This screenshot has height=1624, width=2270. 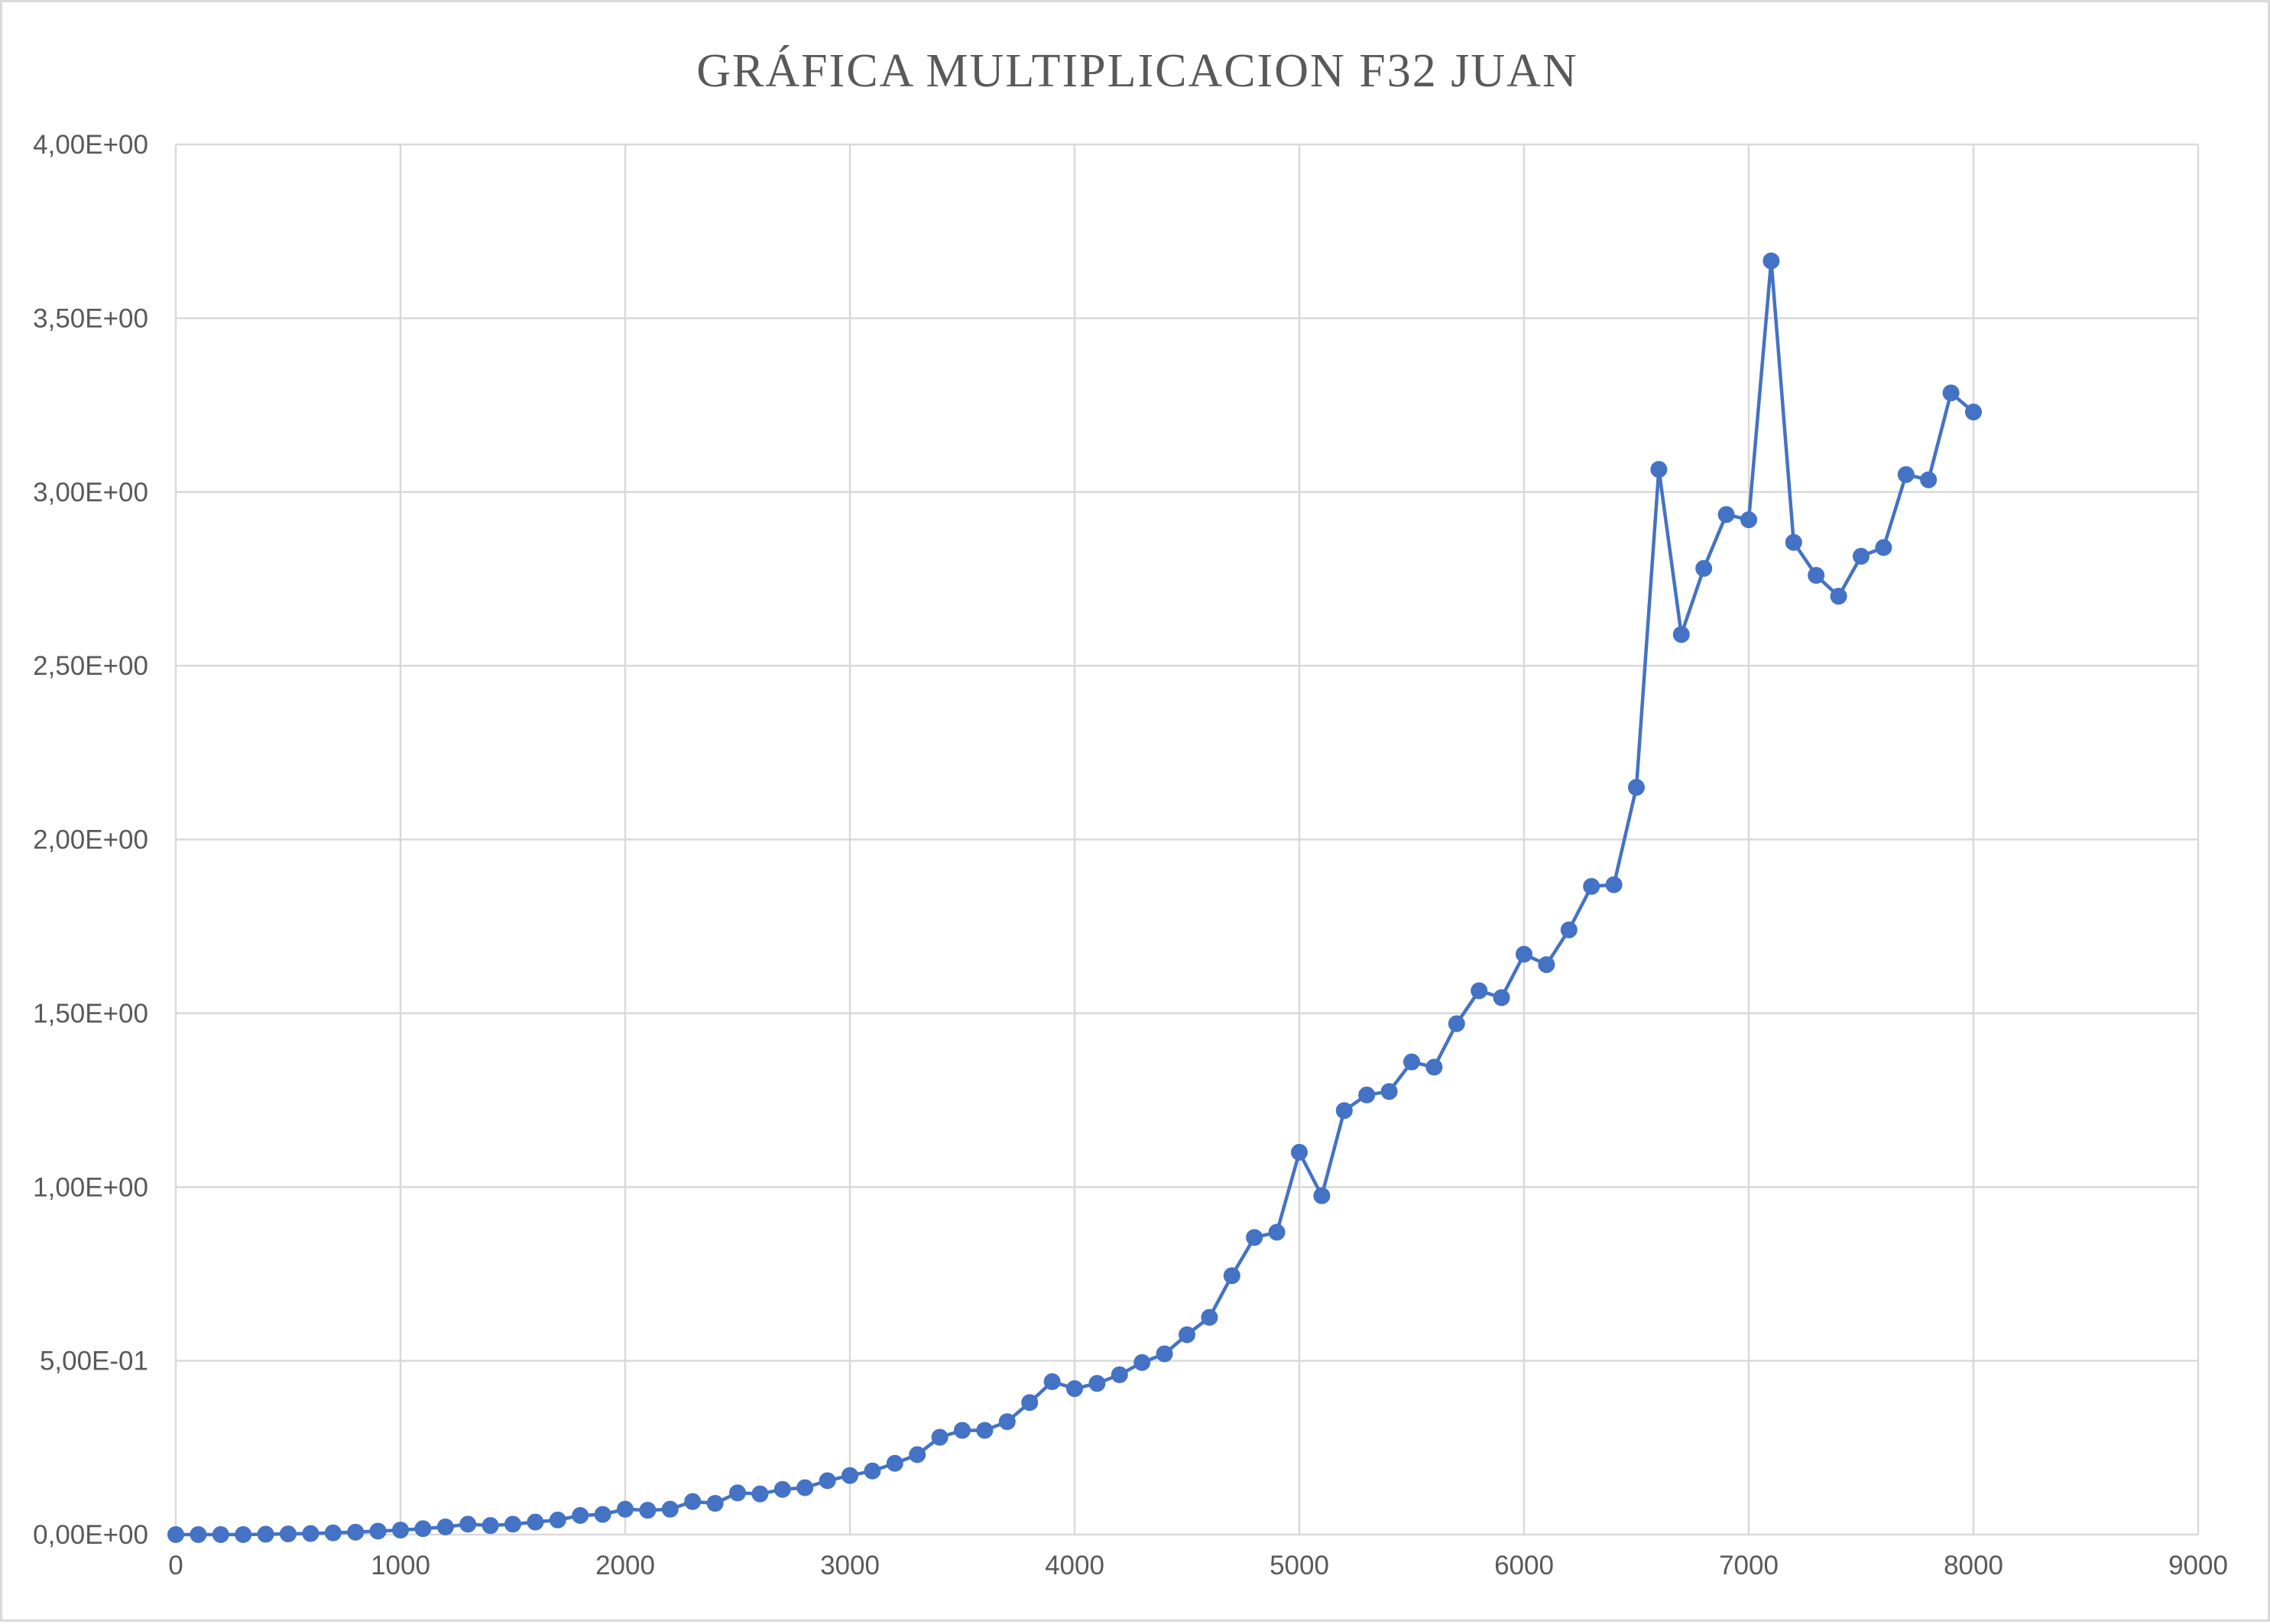 What do you see at coordinates (90, 840) in the screenshot?
I see `y-tick-label: 2,00E+00` at bounding box center [90, 840].